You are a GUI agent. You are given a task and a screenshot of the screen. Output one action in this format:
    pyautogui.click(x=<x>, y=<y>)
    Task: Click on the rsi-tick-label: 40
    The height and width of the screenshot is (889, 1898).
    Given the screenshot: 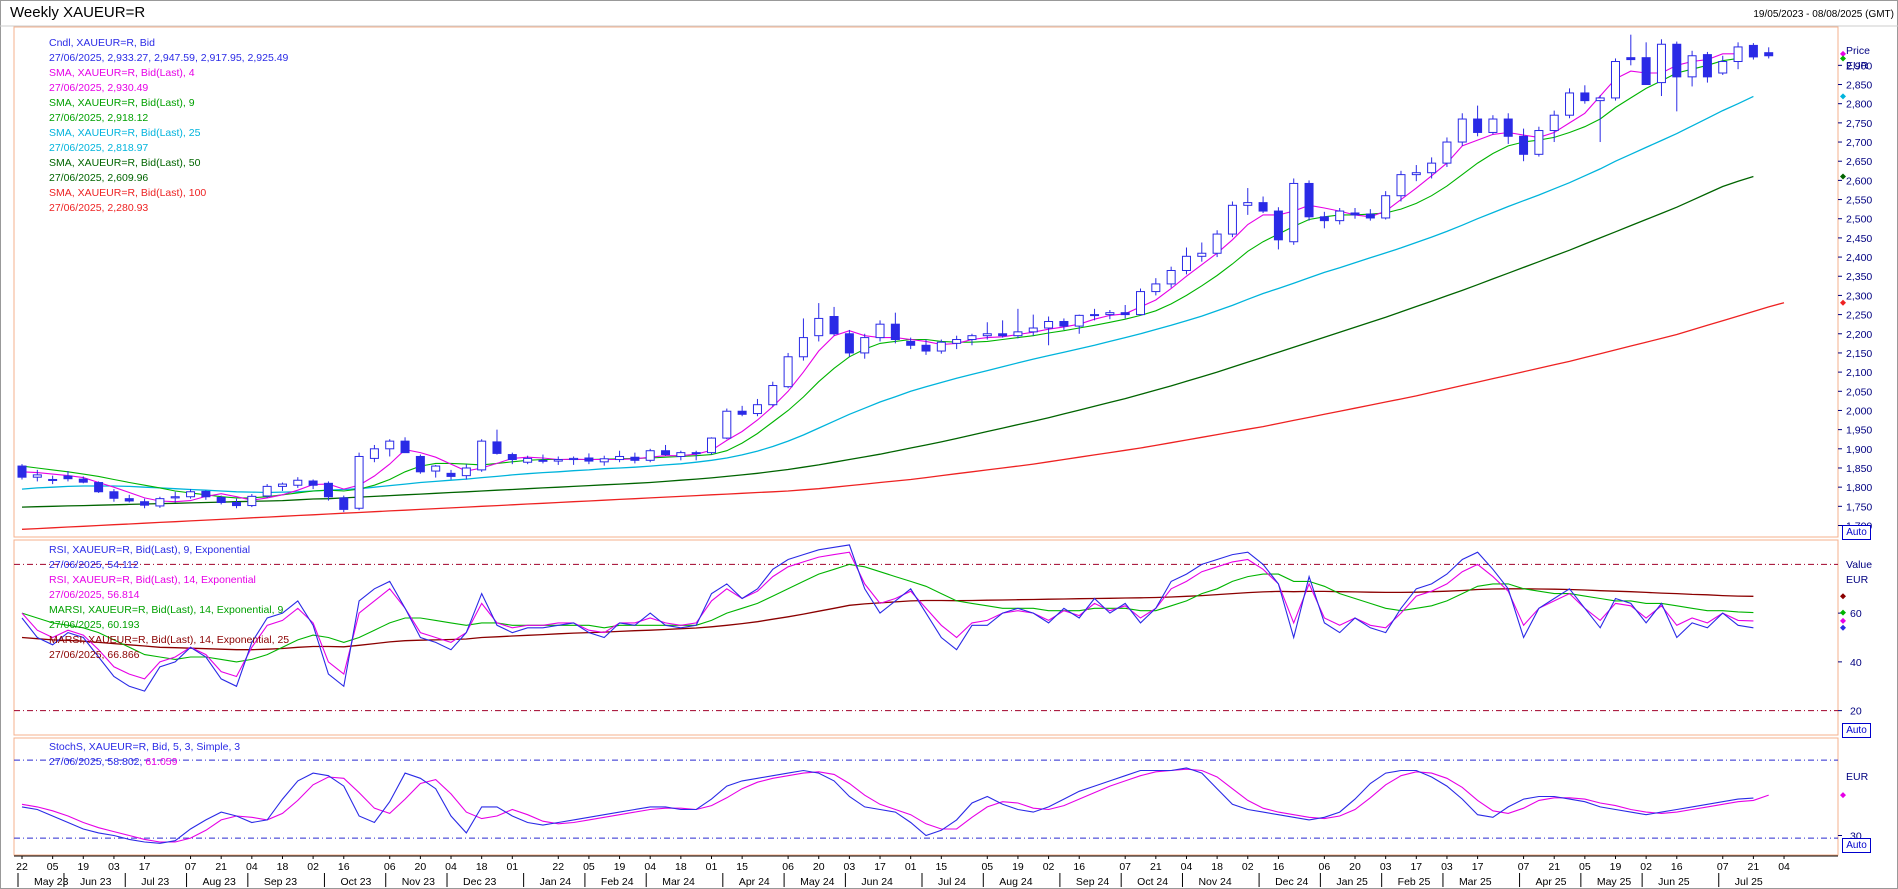 What is the action you would take?
    pyautogui.click(x=1856, y=663)
    